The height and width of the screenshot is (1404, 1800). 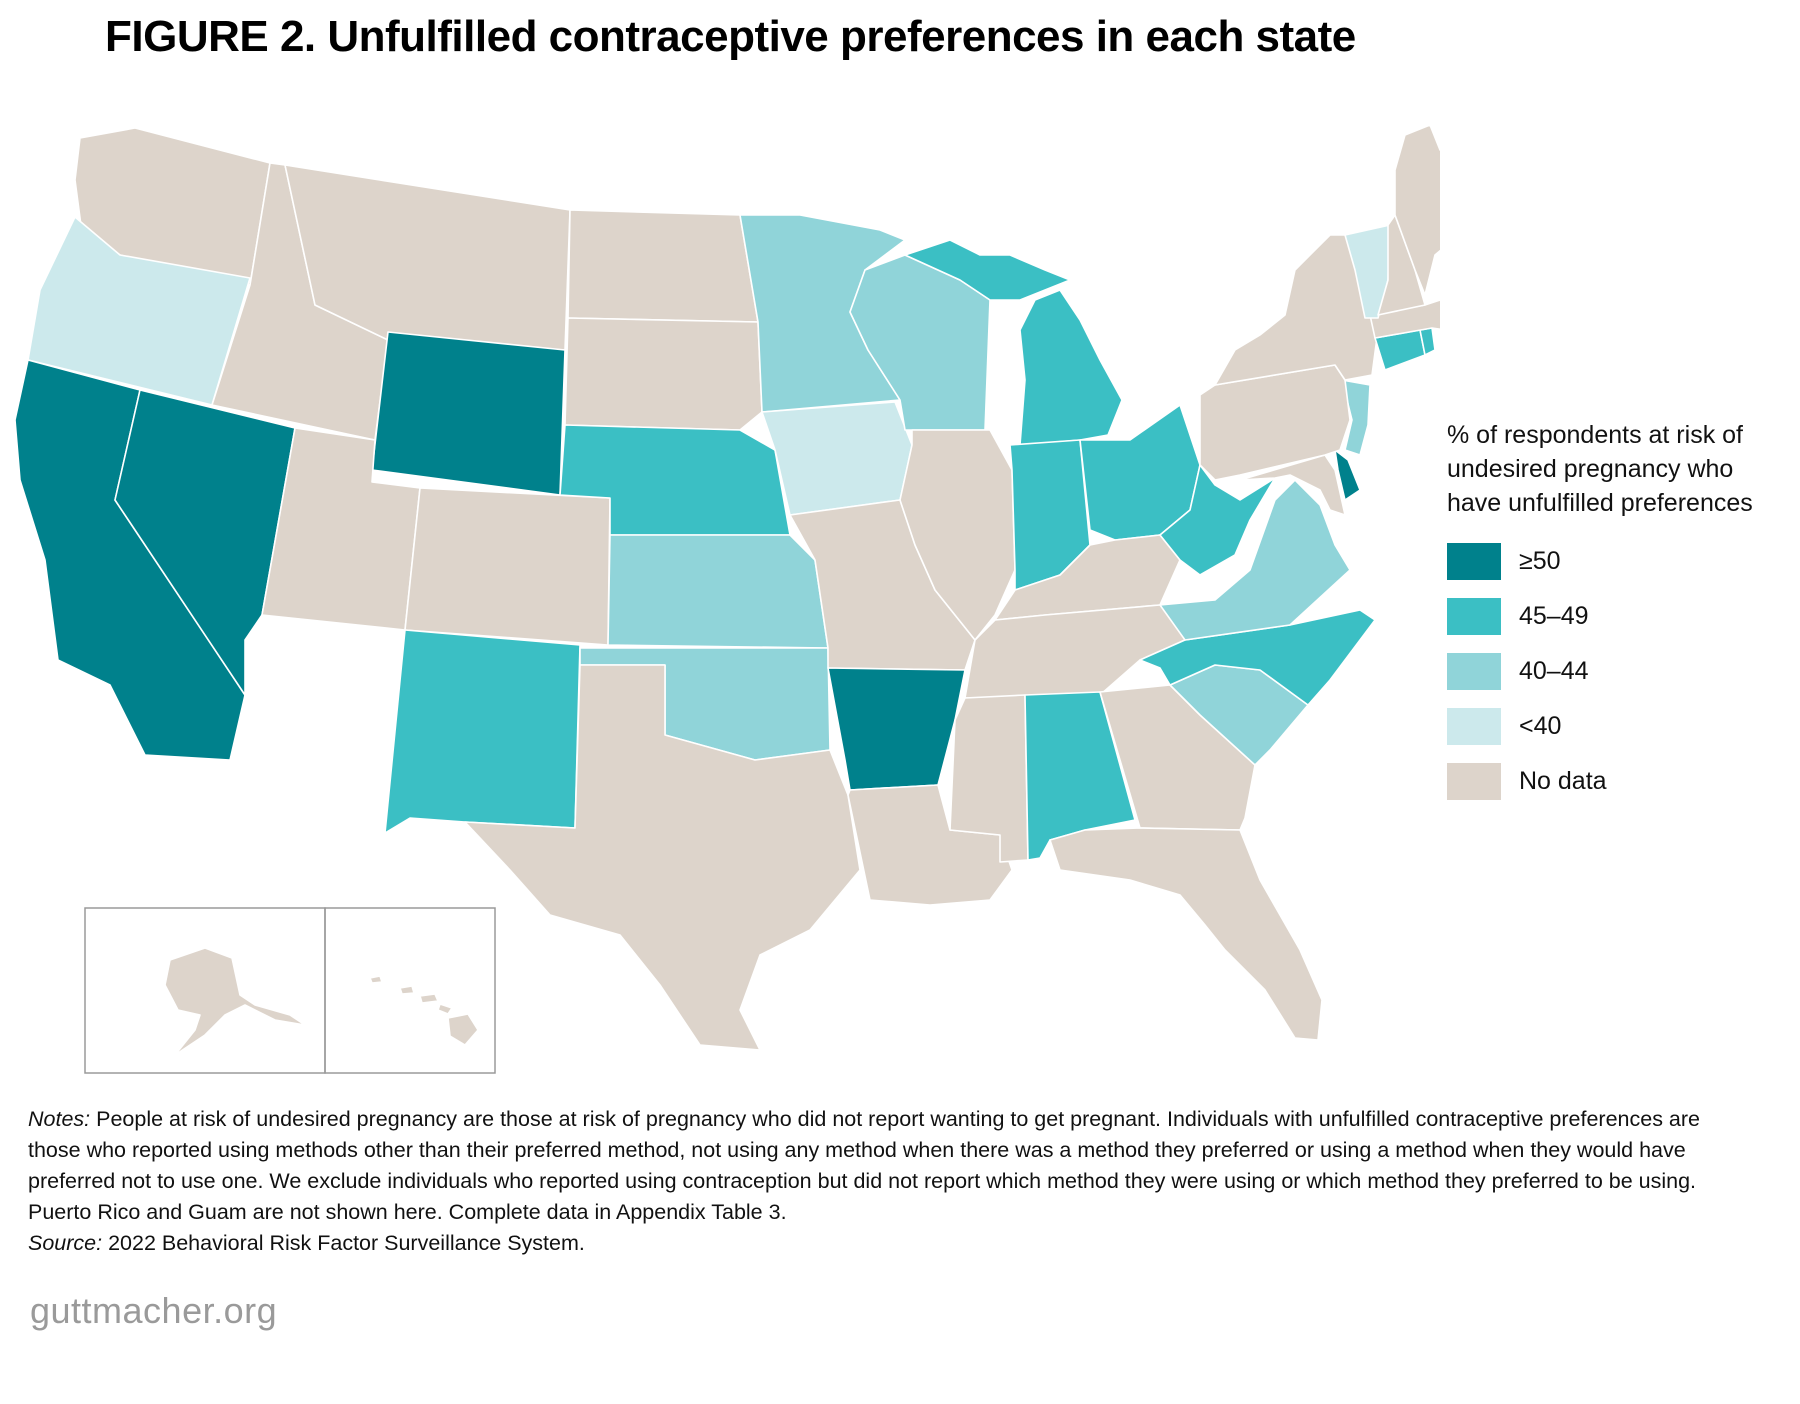 I want to click on legend-title-line-3: have unfulfilled preferences, so click(x=1600, y=503).